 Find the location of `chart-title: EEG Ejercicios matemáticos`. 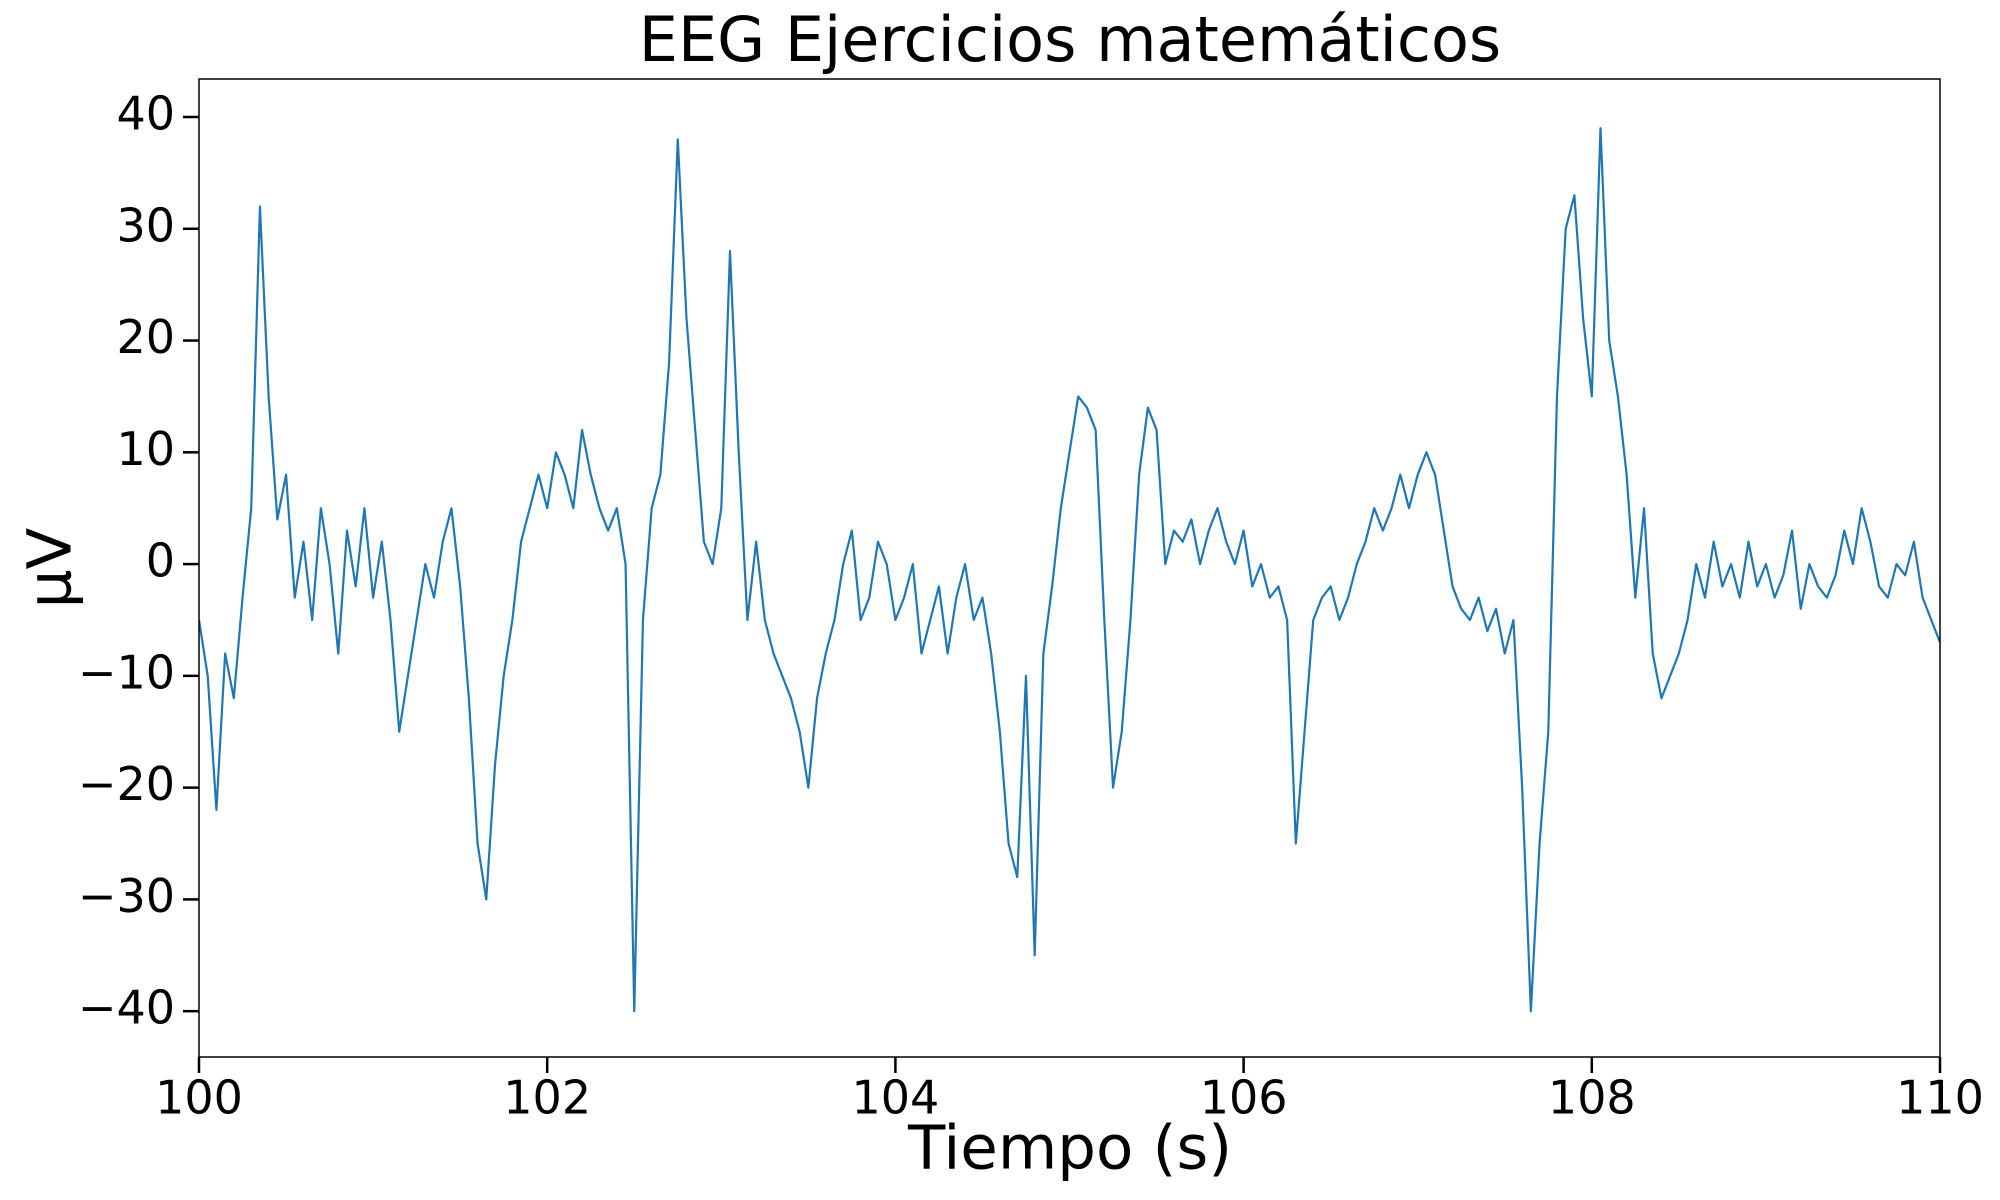

chart-title: EEG Ejercicios matemáticos is located at coordinates (1070, 39).